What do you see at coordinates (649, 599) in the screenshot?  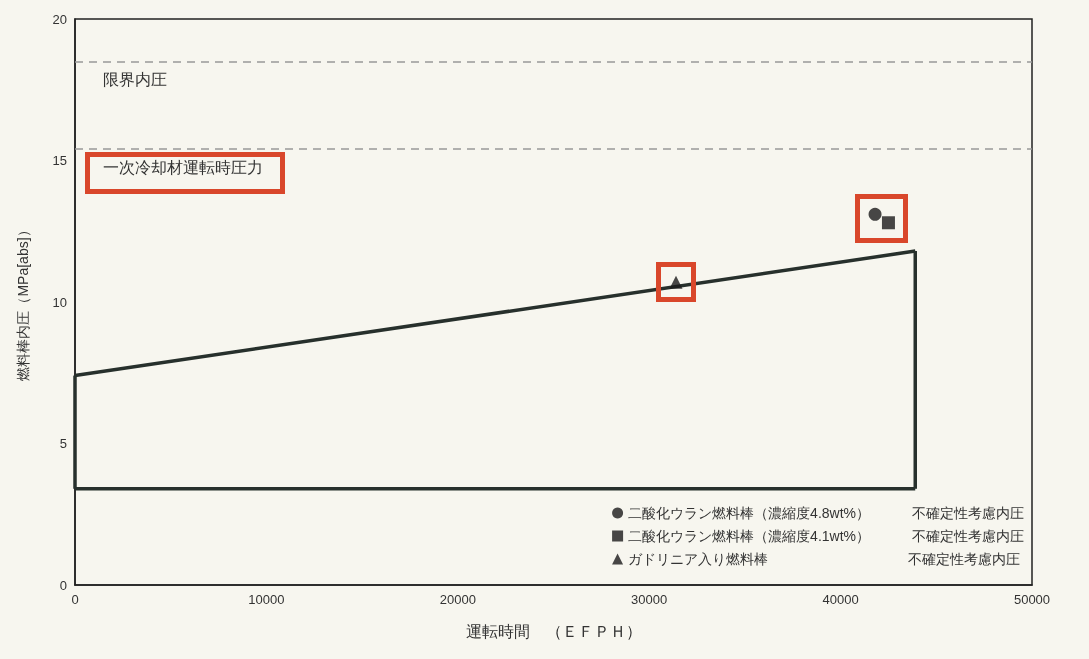 I see `x-tick-label: 30000` at bounding box center [649, 599].